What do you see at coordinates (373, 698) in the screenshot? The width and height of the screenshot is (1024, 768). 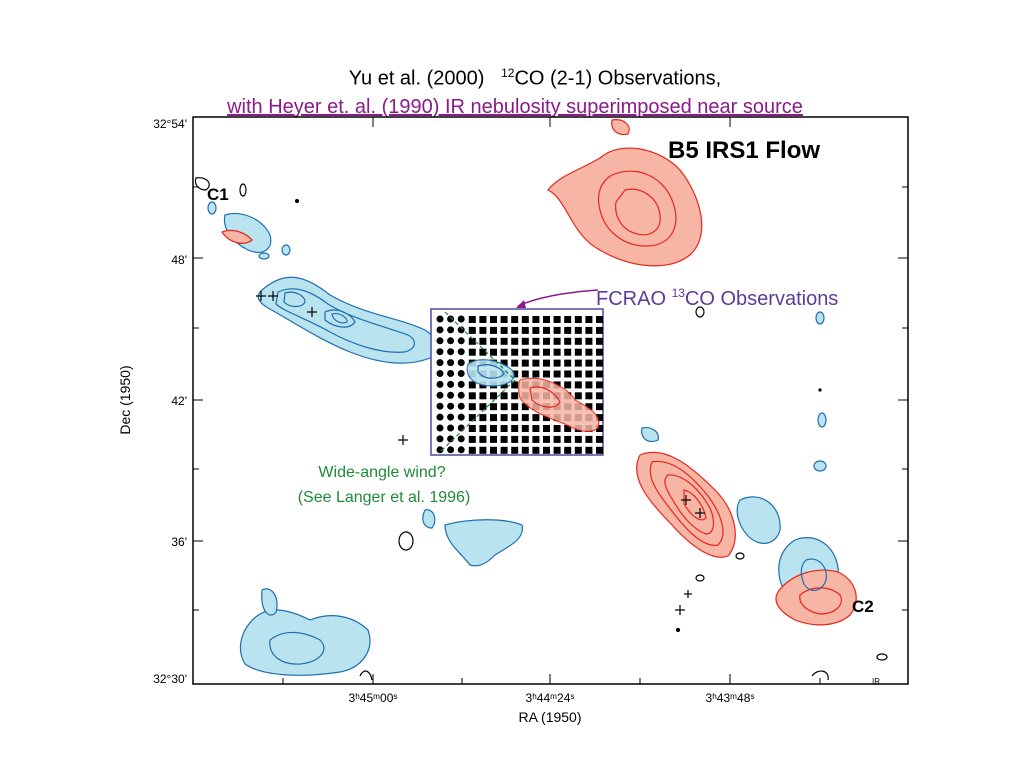 I see `x-tick-label: 3ʰ45ᵐ00ˢ` at bounding box center [373, 698].